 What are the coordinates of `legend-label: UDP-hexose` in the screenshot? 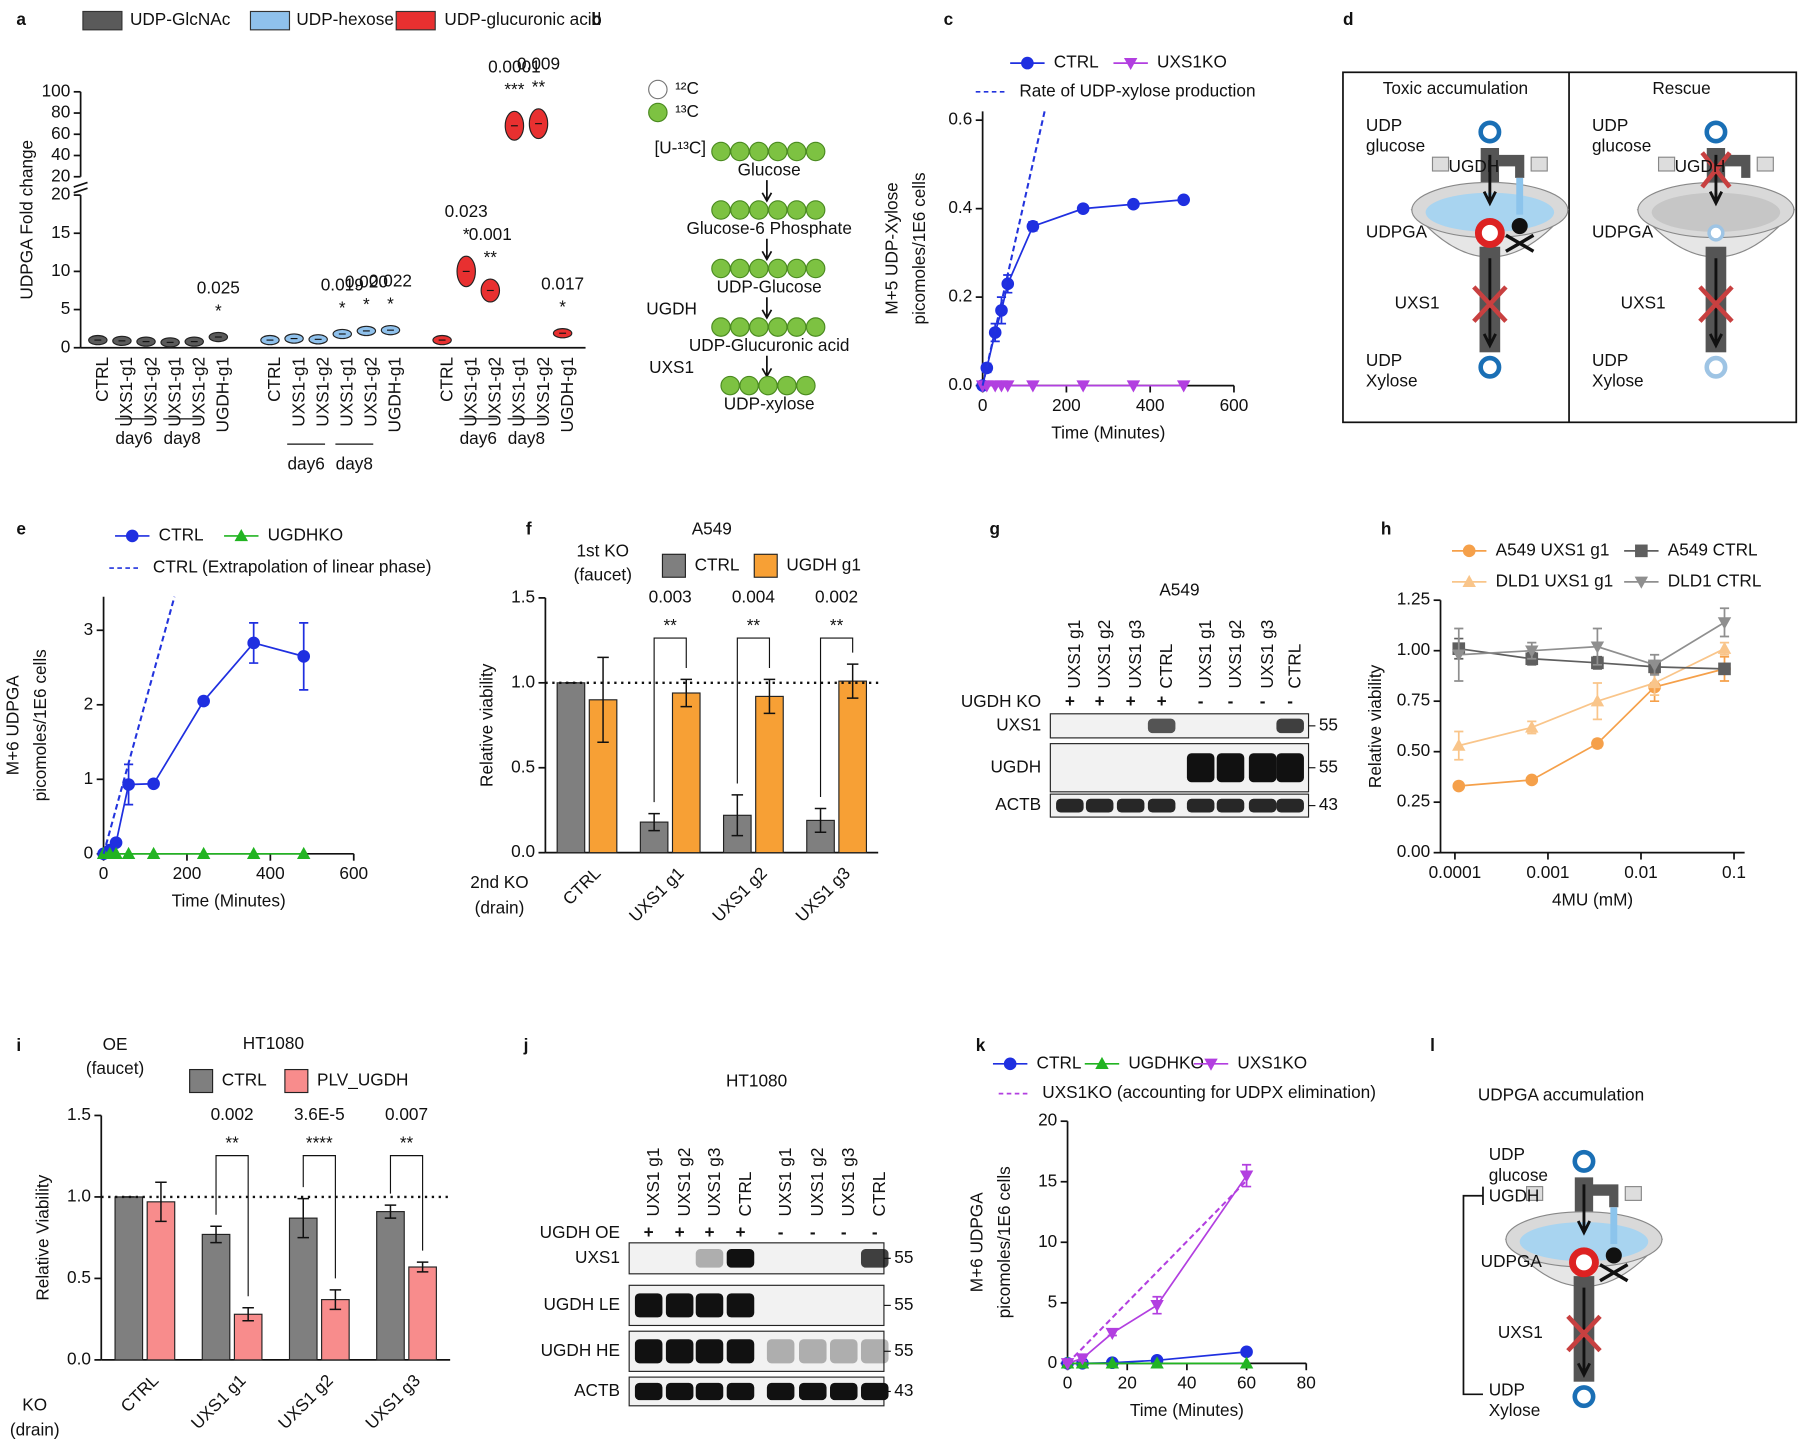 It's located at (345, 19).